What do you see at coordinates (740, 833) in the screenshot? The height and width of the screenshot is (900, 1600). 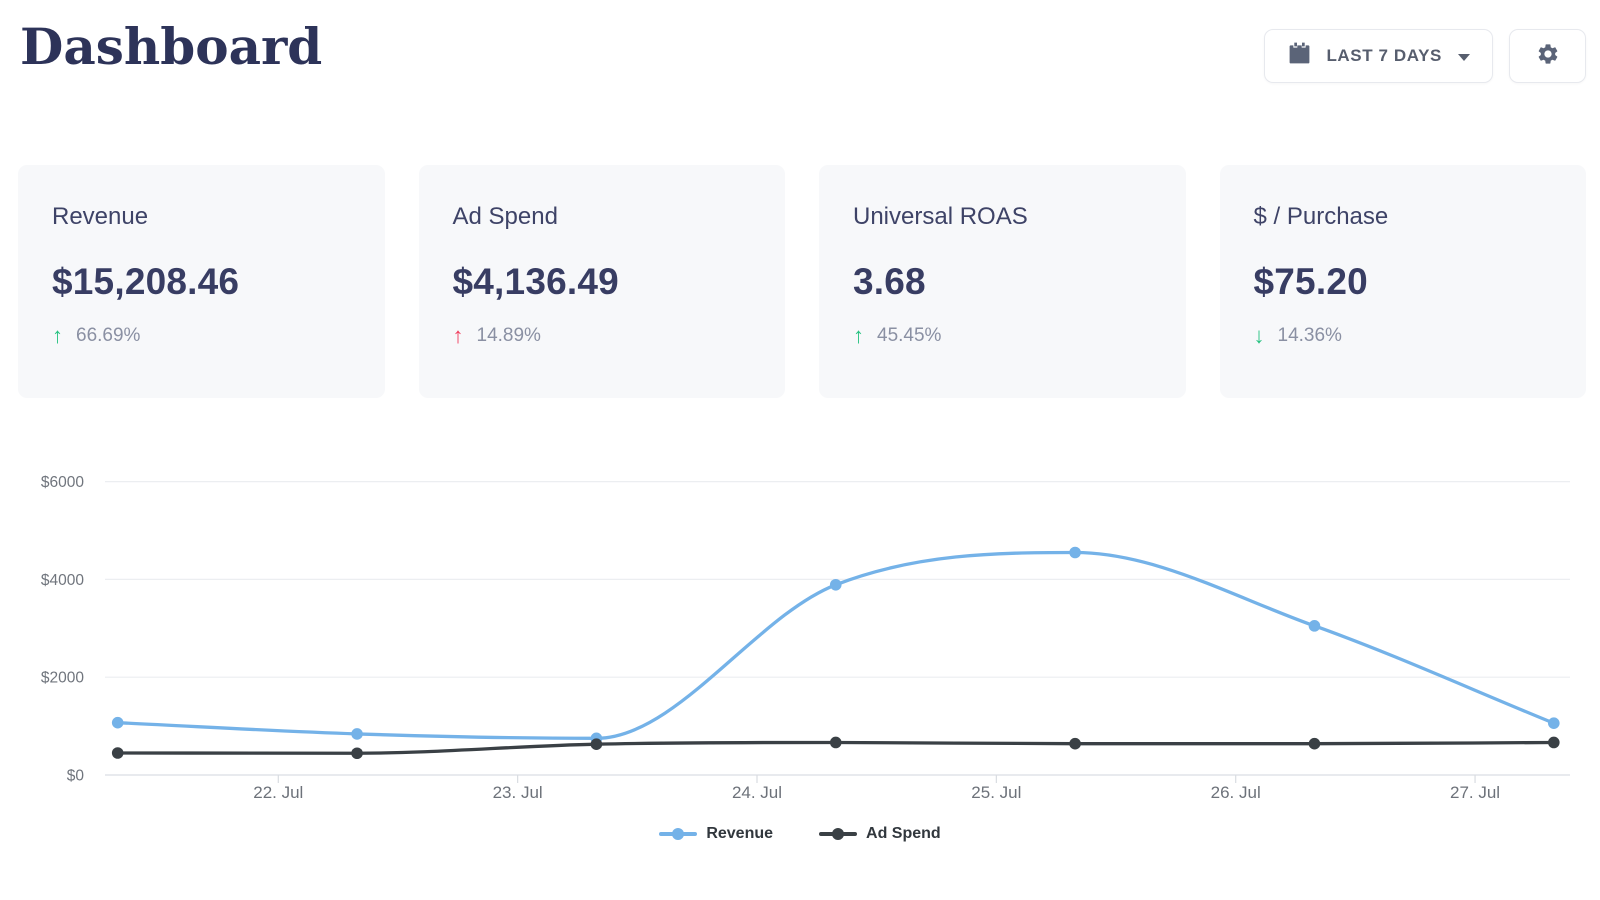 I see `legend-label: Revenue` at bounding box center [740, 833].